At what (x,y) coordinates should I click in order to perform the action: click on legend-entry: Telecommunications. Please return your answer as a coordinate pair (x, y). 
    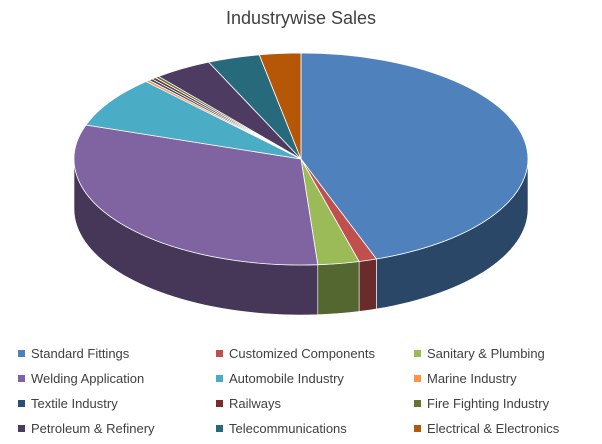
    Looking at the image, I should click on (315, 428).